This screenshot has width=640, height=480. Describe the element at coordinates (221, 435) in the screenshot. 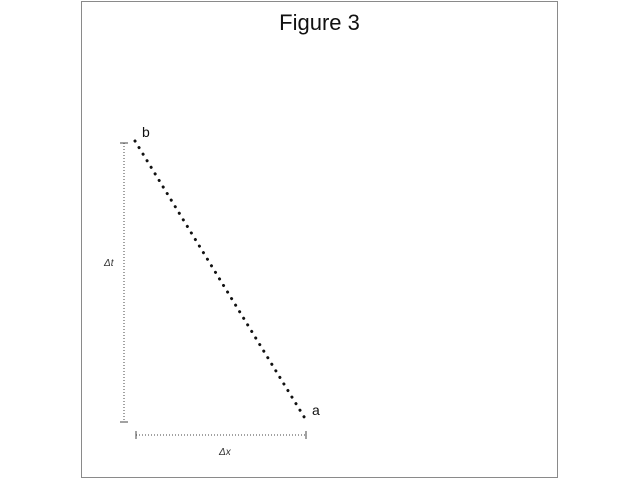

I see `delta-x-dimension` at that location.